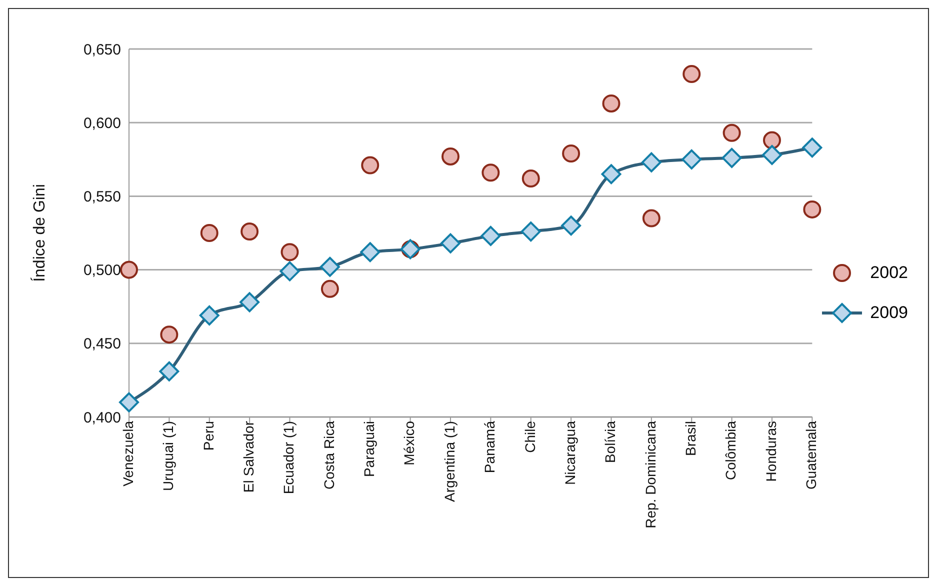 This screenshot has width=937, height=586. I want to click on y-tick-label: 0,500, so click(102, 271).